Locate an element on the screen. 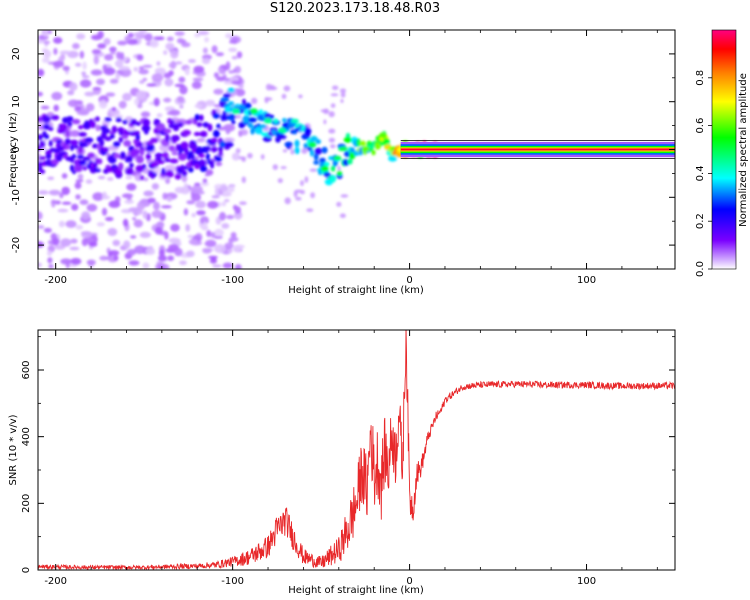 Image resolution: width=750 pixels, height=600 pixels. x-tick-label: 100 is located at coordinates (586, 581).